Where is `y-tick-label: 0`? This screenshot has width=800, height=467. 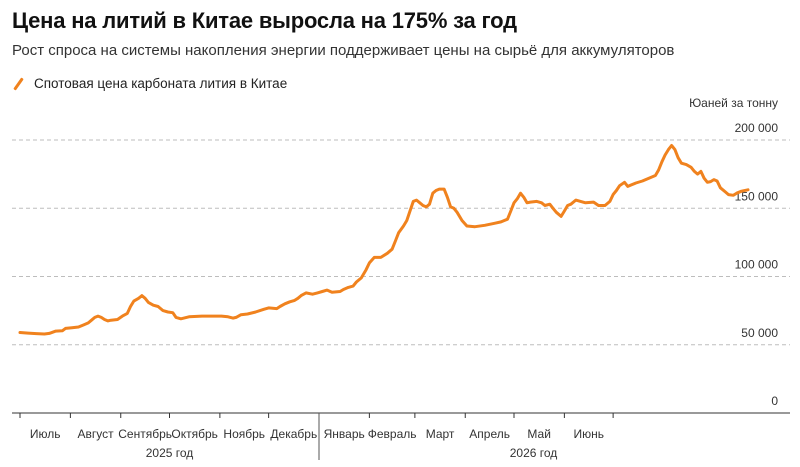 y-tick-label: 0 is located at coordinates (774, 401).